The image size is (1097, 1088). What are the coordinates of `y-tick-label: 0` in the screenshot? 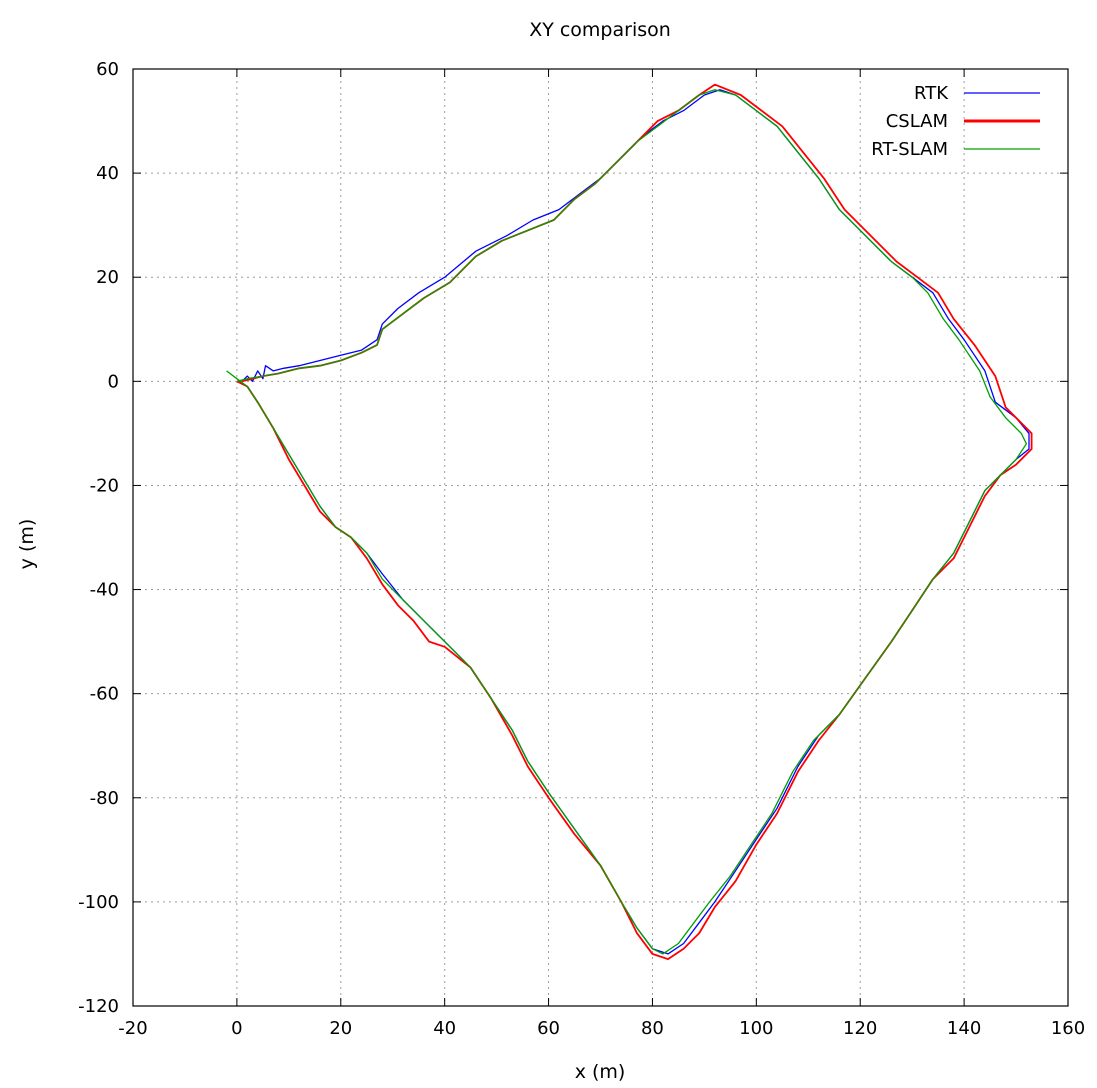 It's located at (113, 381).